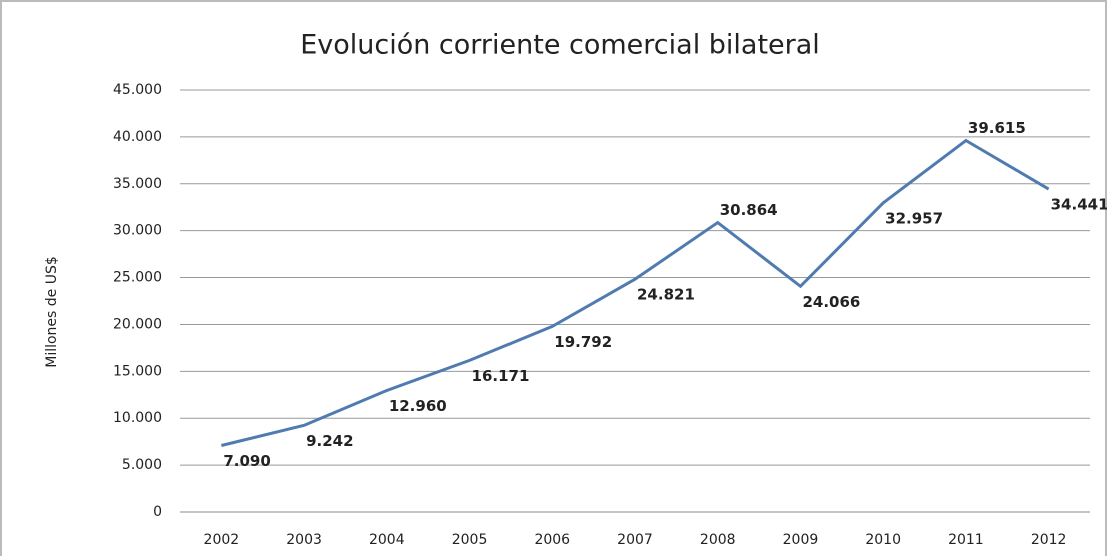  What do you see at coordinates (718, 540) in the screenshot?
I see `x-tick-label: 2008` at bounding box center [718, 540].